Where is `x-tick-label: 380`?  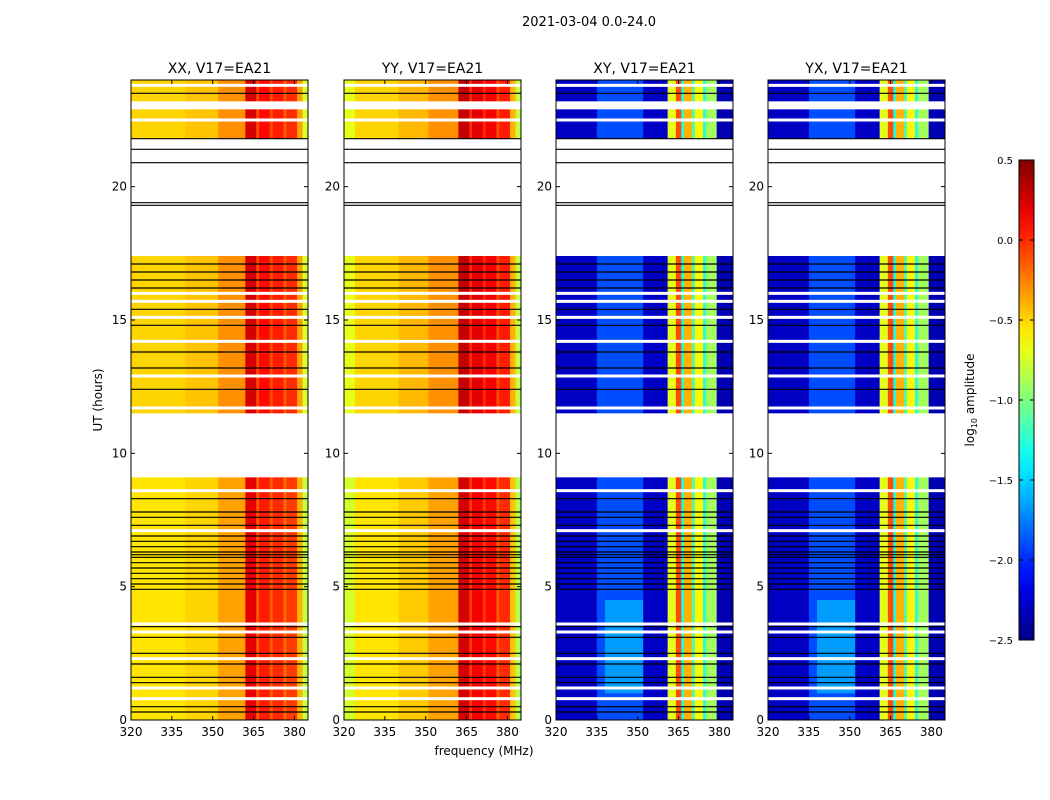
x-tick-label: 380 is located at coordinates (719, 732).